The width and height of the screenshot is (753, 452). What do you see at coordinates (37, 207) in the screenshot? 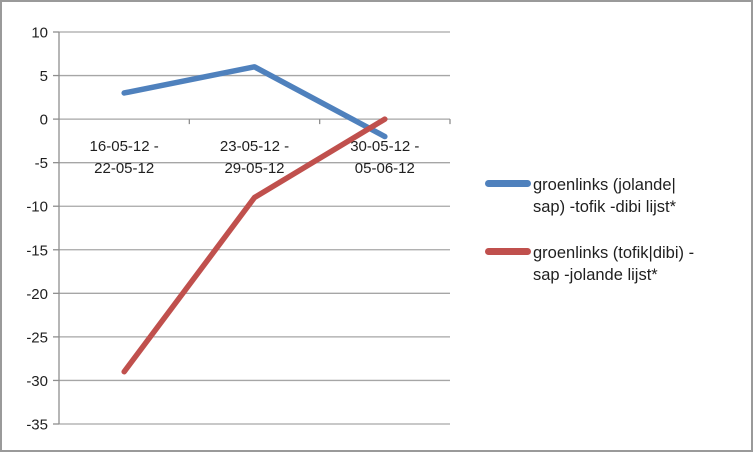
I see `y-tick-label: -10` at bounding box center [37, 207].